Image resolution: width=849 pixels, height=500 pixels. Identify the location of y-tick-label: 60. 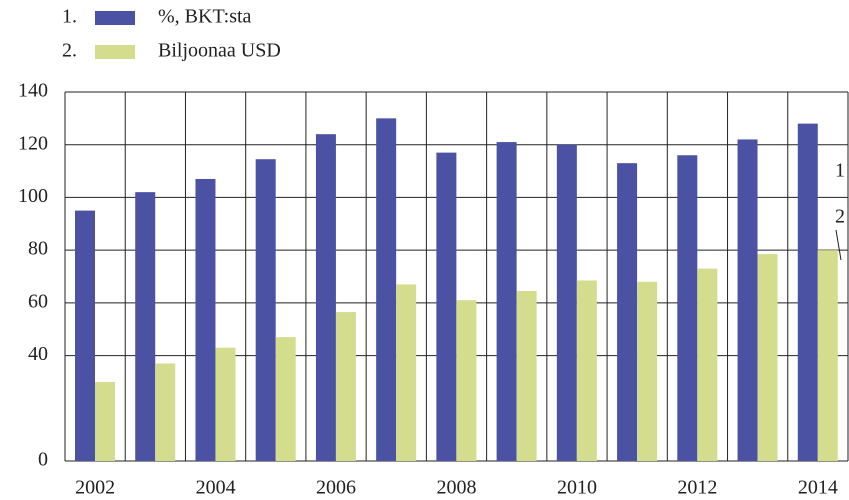
(38, 301).